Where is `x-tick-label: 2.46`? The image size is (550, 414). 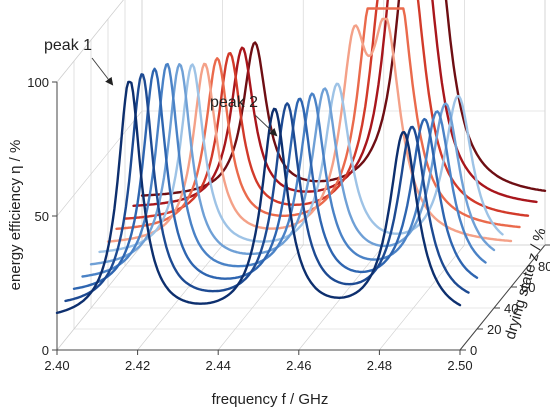 x-tick-label: 2.46 is located at coordinates (298, 365).